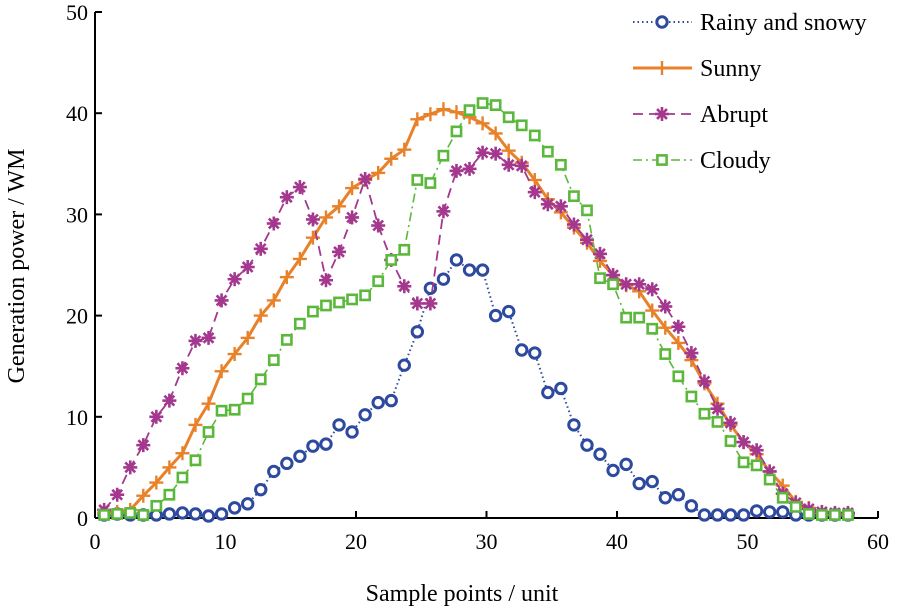  What do you see at coordinates (462, 594) in the screenshot?
I see `x-axis-title: Sample points / unit` at bounding box center [462, 594].